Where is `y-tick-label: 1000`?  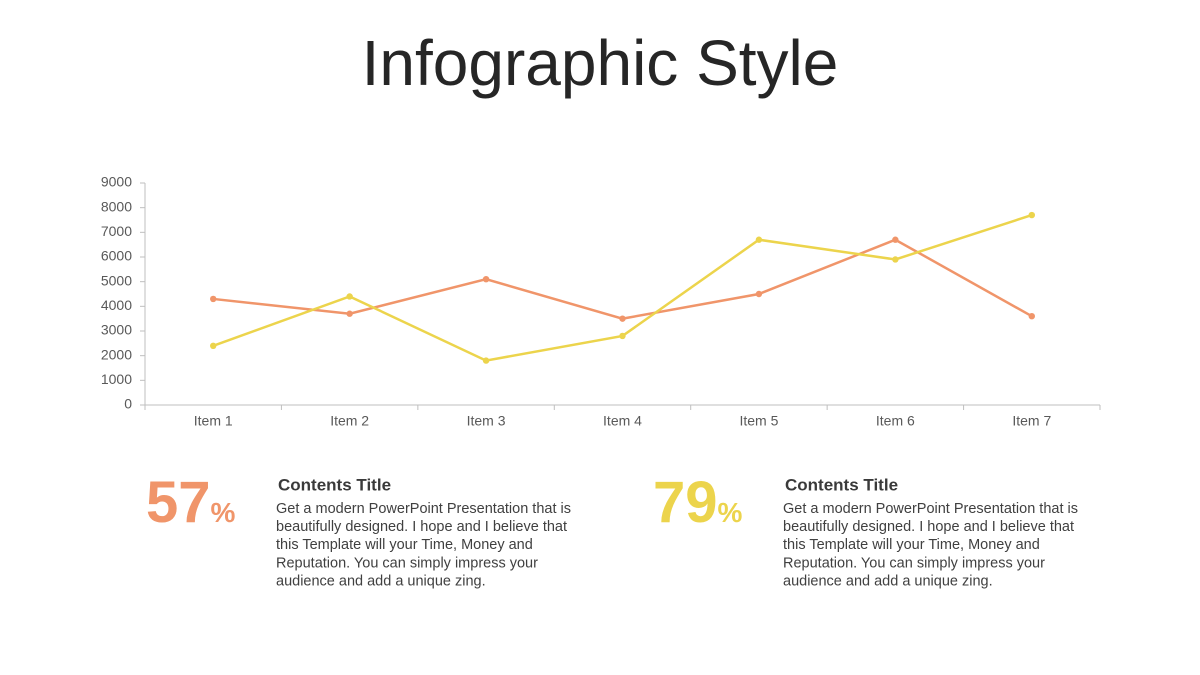
y-tick-label: 1000 is located at coordinates (116, 379).